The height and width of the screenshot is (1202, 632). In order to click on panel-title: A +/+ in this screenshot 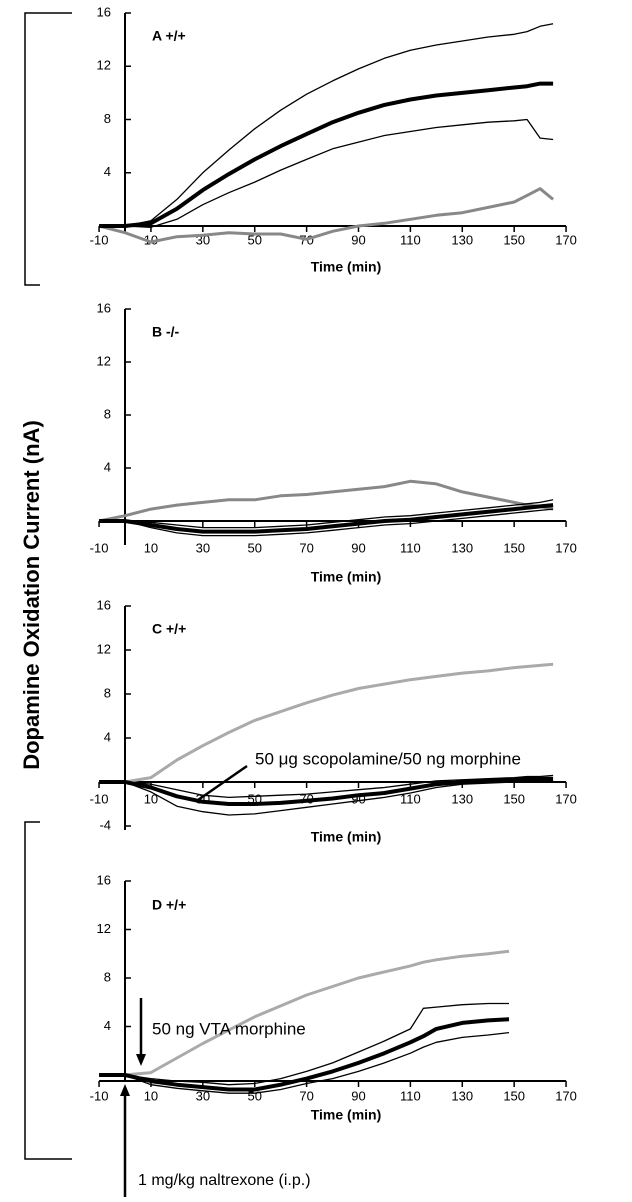, I will do `click(169, 36)`.